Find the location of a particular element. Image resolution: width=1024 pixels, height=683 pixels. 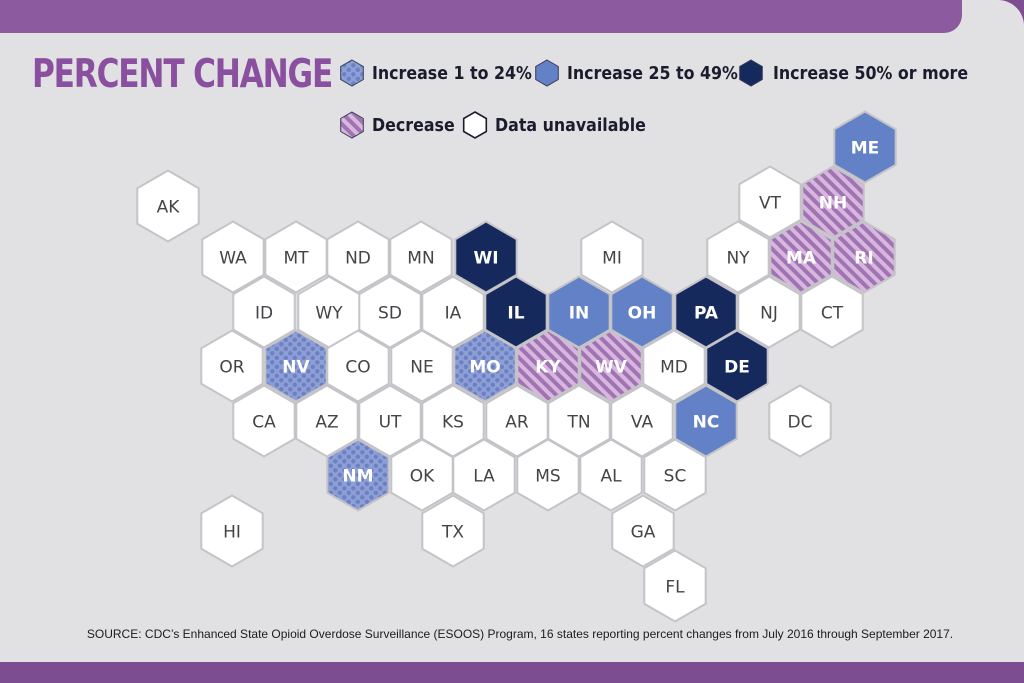

state-label: NJ is located at coordinates (769, 314).